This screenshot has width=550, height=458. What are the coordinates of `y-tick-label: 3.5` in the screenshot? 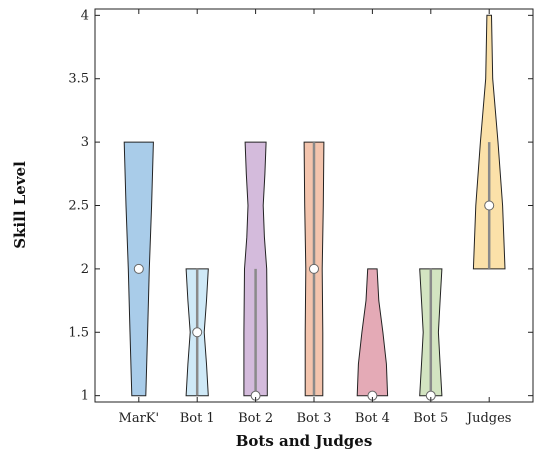 It's located at (78, 79).